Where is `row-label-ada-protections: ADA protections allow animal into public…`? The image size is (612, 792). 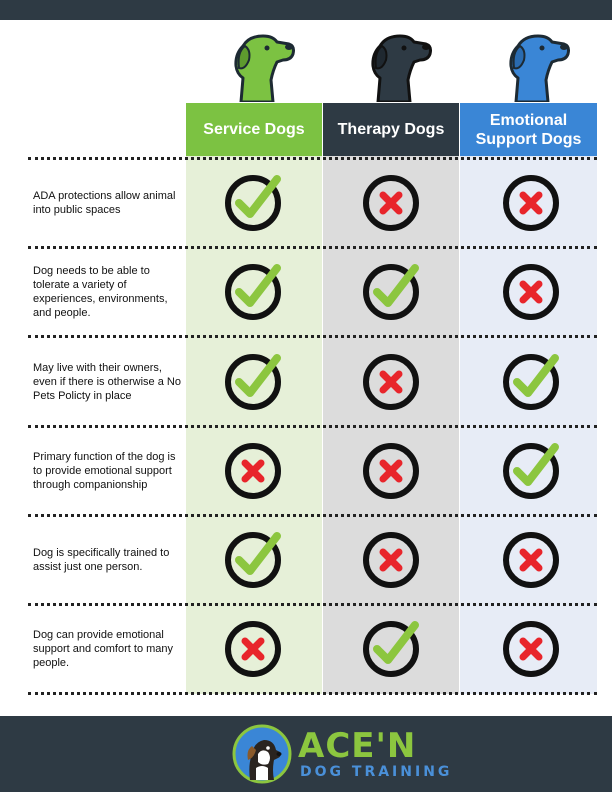 row-label-ada-protections: ADA protections allow animal into public… is located at coordinates (104, 203).